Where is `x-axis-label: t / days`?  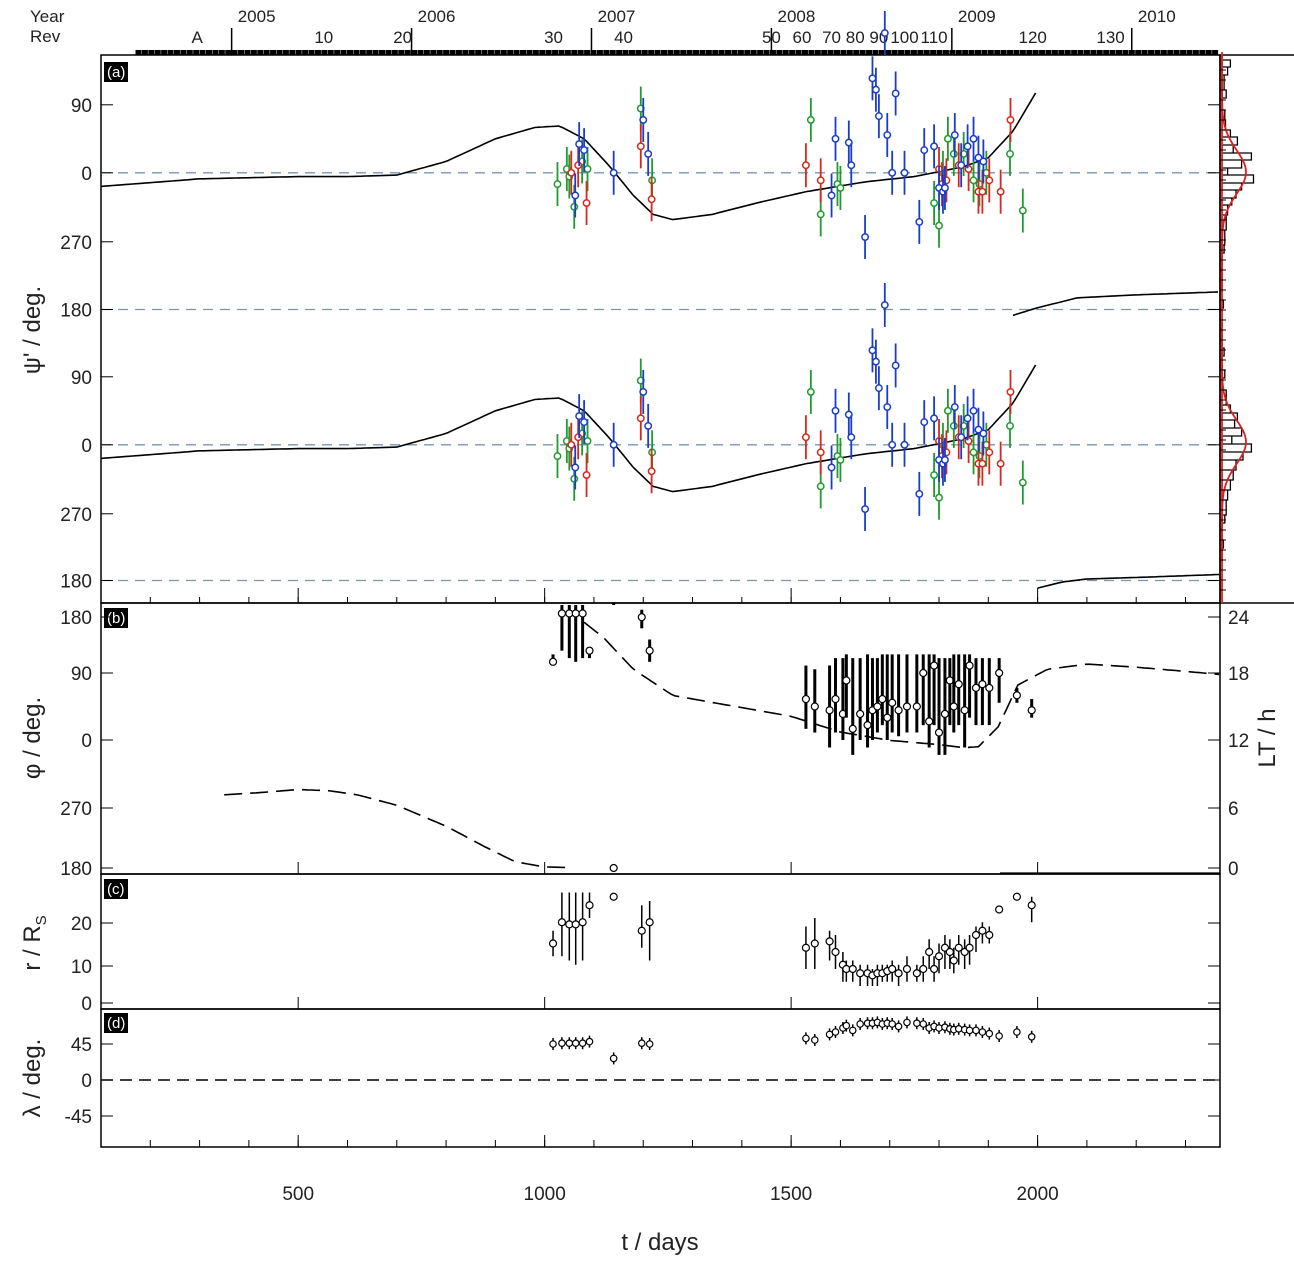
x-axis-label: t / days is located at coordinates (659, 1242).